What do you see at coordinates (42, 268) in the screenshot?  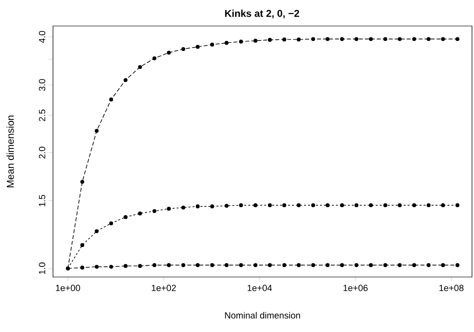 I see `y-tick-label: 1.0` at bounding box center [42, 268].